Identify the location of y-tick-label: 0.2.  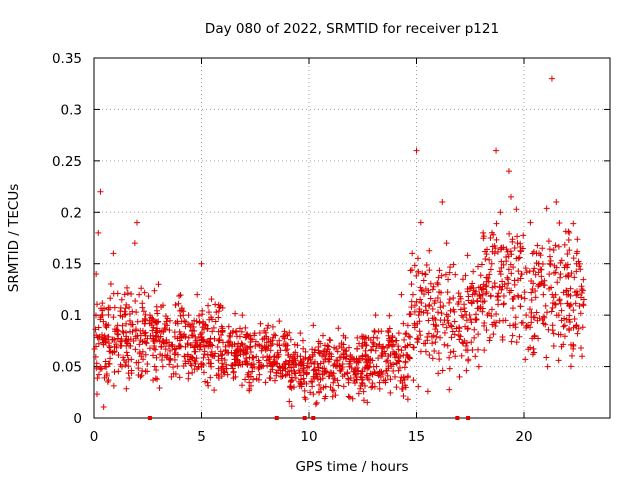
(71, 213).